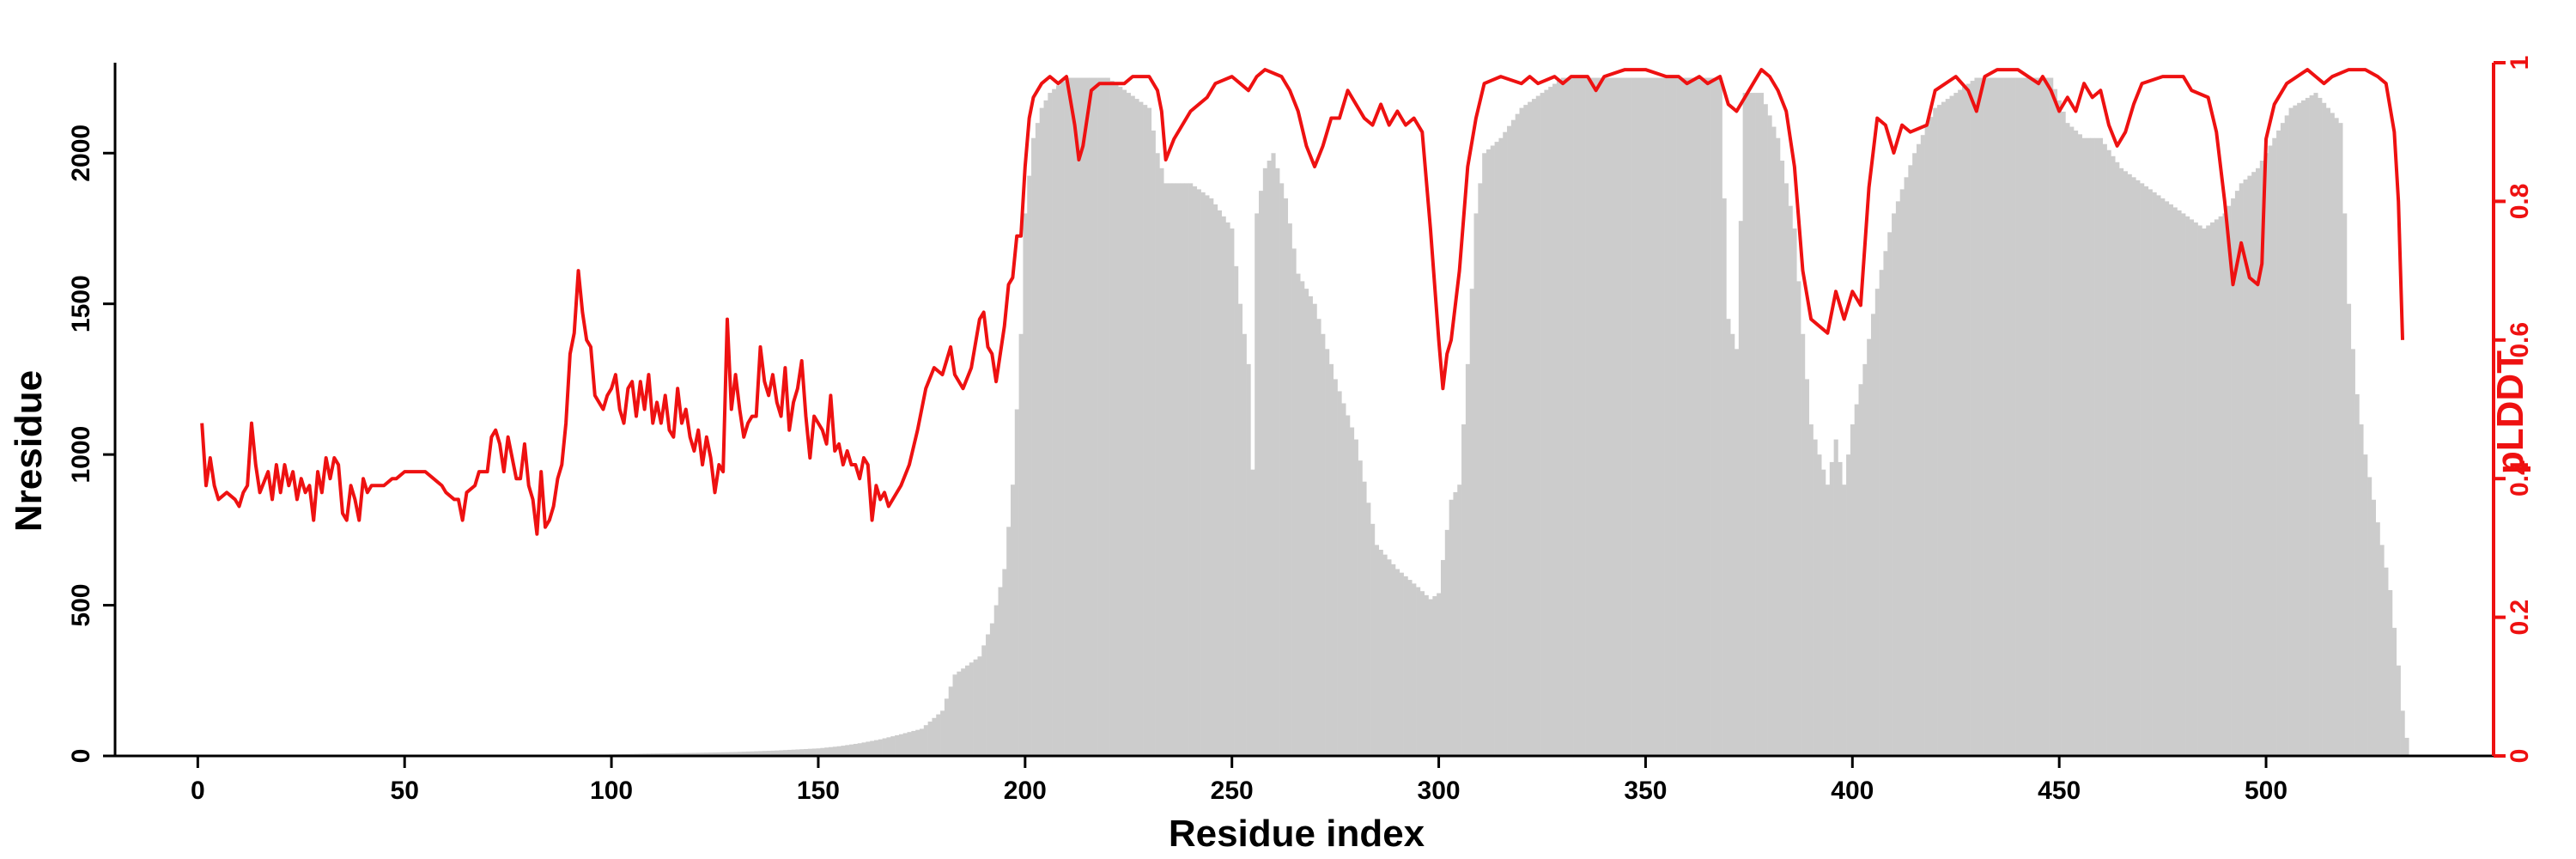 Image resolution: width=2576 pixels, height=859 pixels. Describe the element at coordinates (1232, 791) in the screenshot. I see `x-tick-label: 250` at that location.